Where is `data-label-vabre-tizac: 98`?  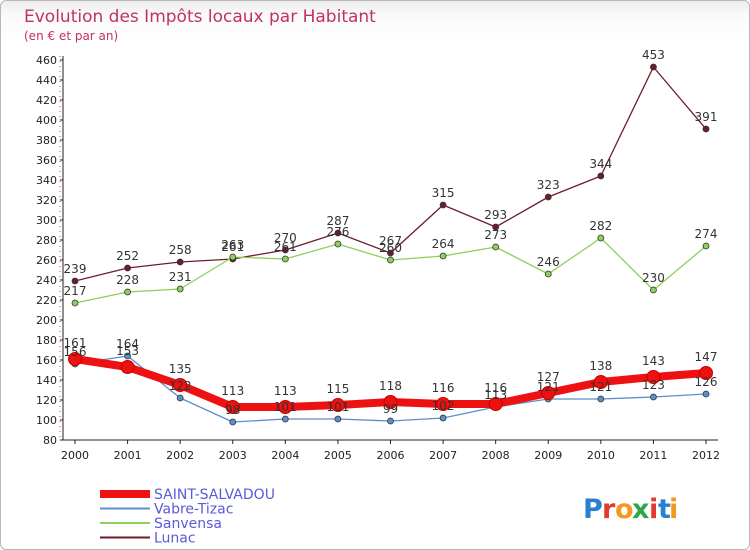 data-label-vabre-tizac: 98 is located at coordinates (232, 410).